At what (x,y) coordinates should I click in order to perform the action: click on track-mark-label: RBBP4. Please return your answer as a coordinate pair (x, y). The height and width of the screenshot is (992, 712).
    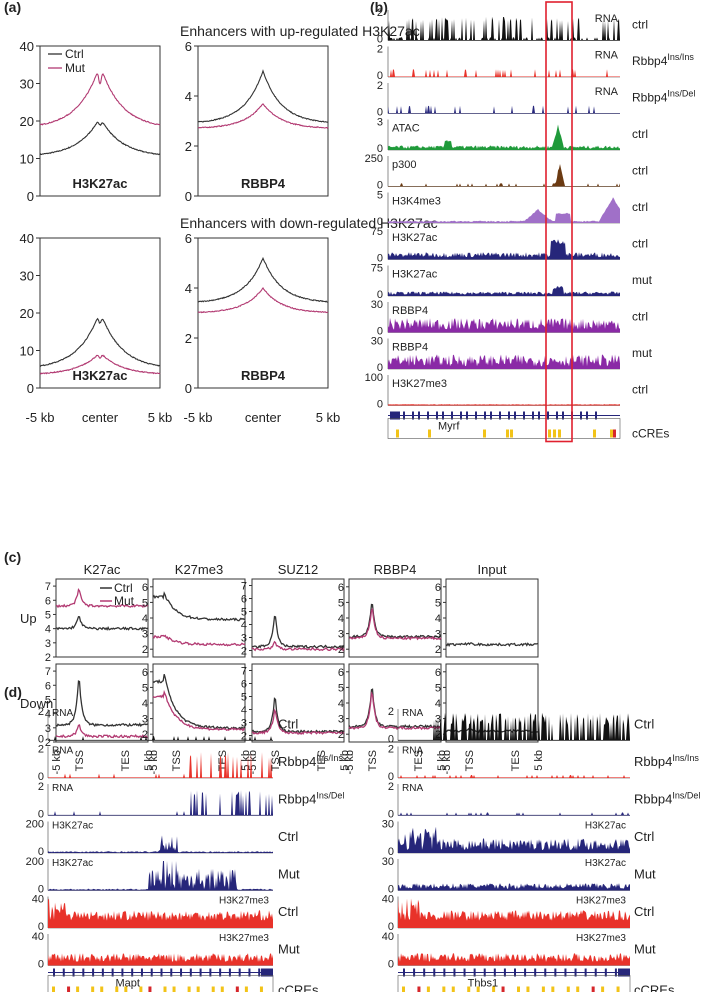
    Looking at the image, I should click on (410, 348).